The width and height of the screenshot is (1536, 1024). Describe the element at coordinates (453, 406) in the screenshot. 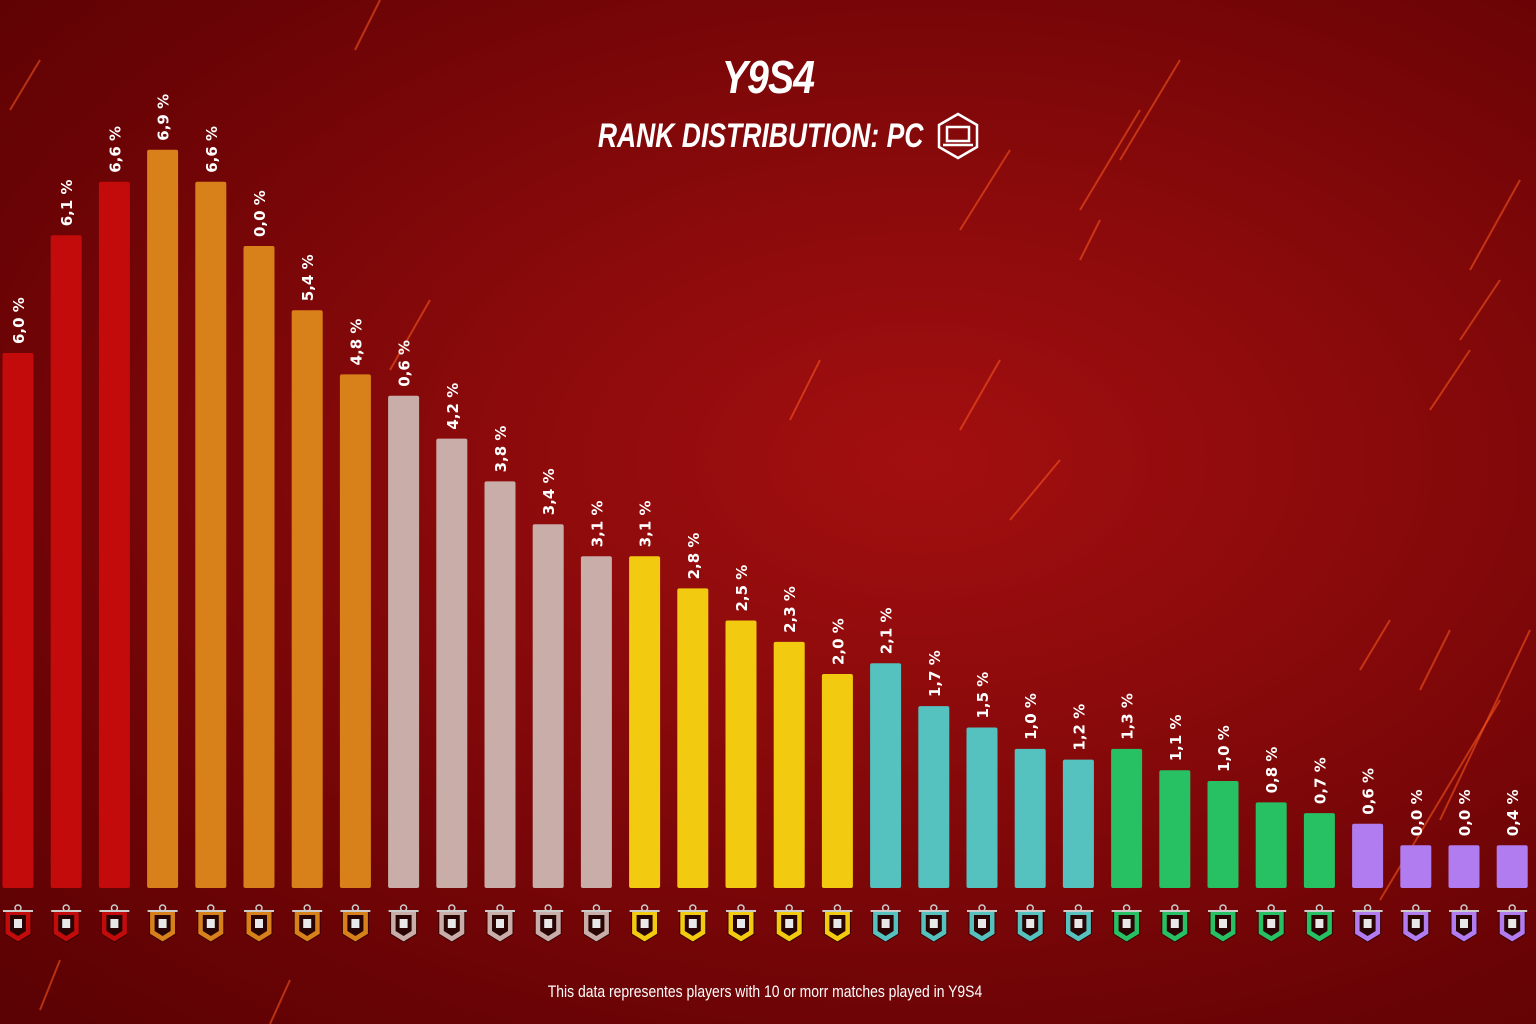

I see `data-label: 4,2 %` at that location.